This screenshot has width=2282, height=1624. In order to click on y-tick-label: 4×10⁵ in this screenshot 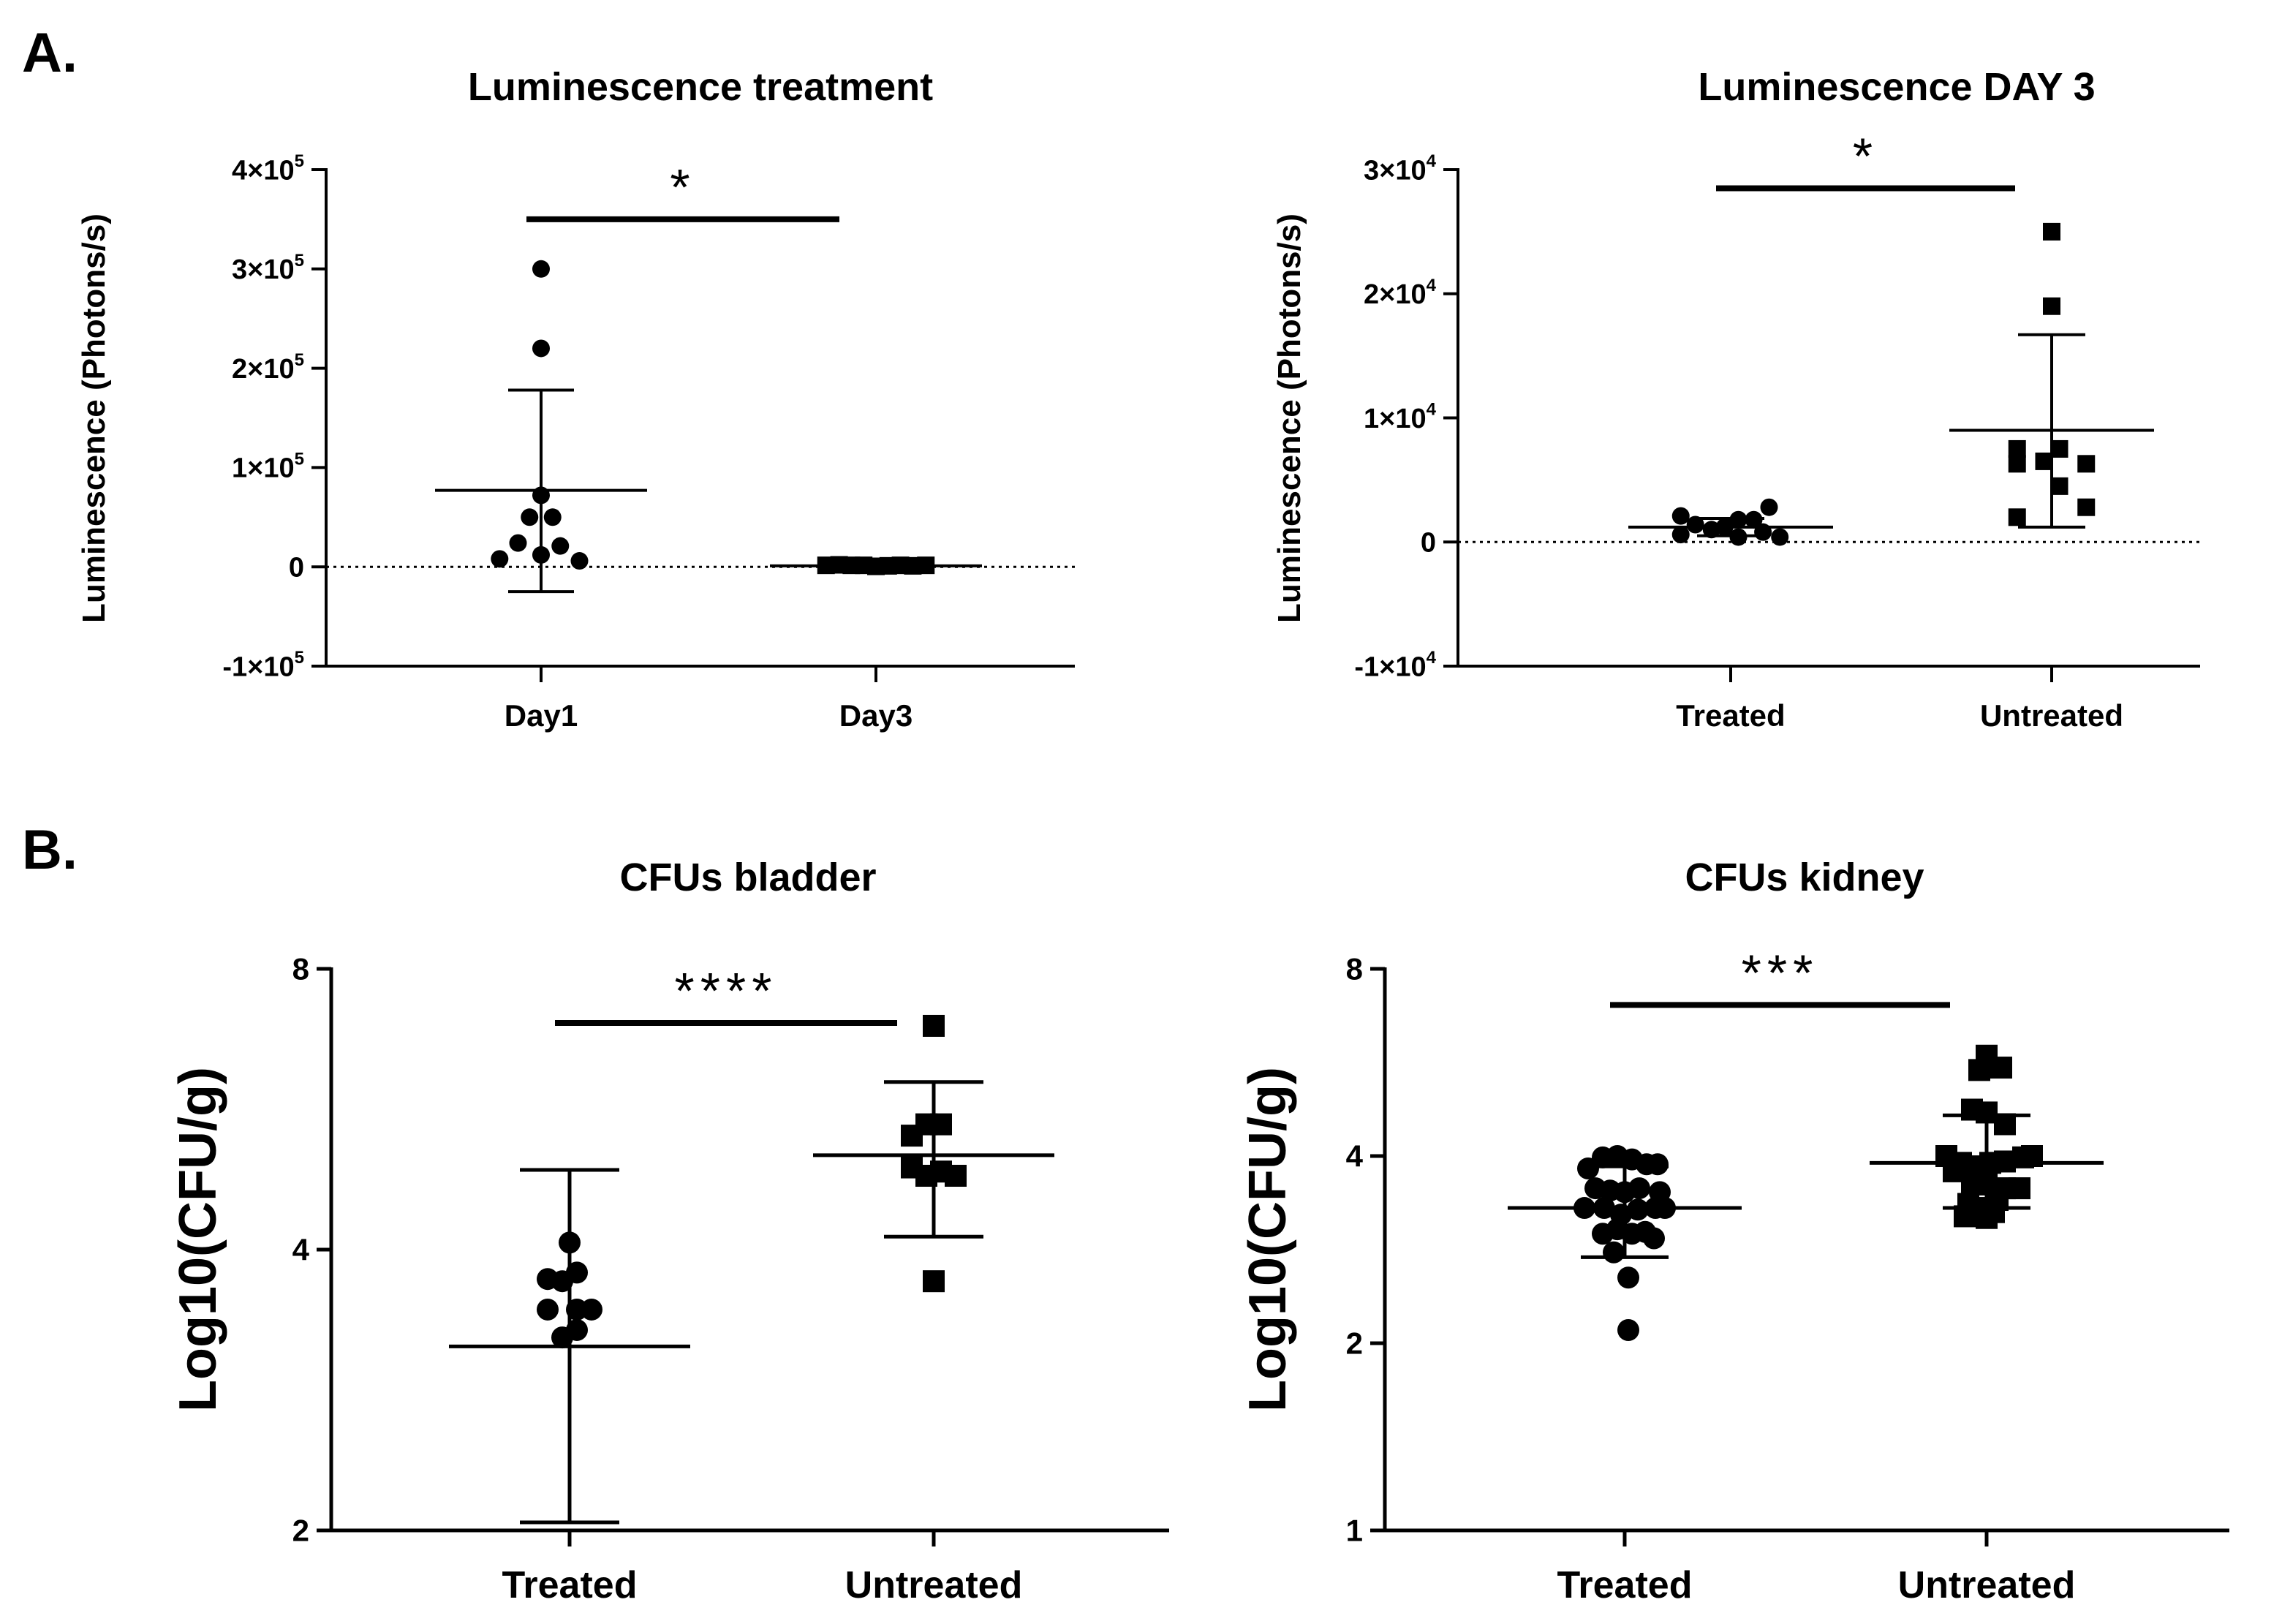, I will do `click(268, 169)`.